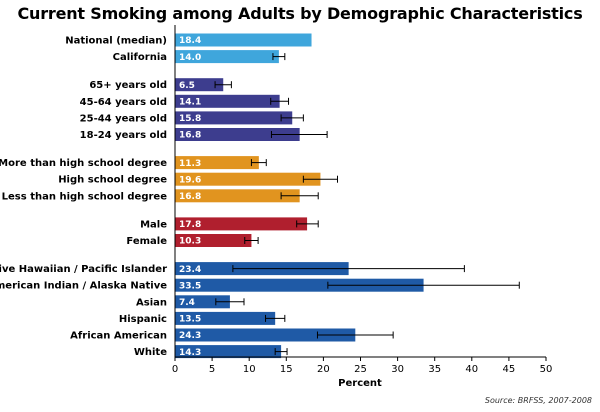 The image size is (600, 412). What do you see at coordinates (190, 336) in the screenshot?
I see `bar-value-label: 24.3` at bounding box center [190, 336].